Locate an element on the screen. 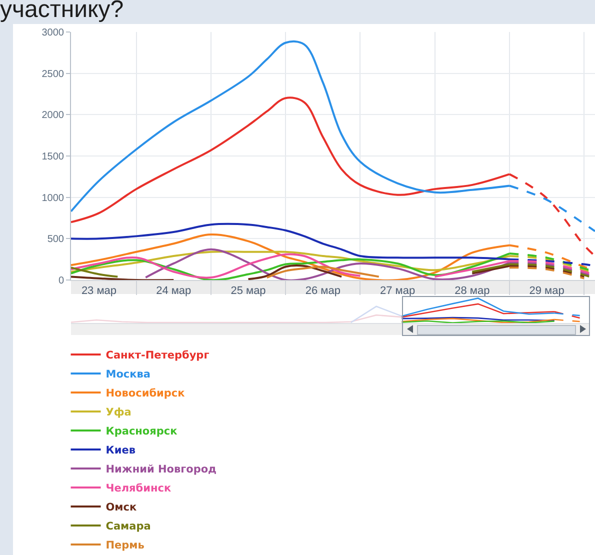  x-tick-label: 24 мар is located at coordinates (174, 291).